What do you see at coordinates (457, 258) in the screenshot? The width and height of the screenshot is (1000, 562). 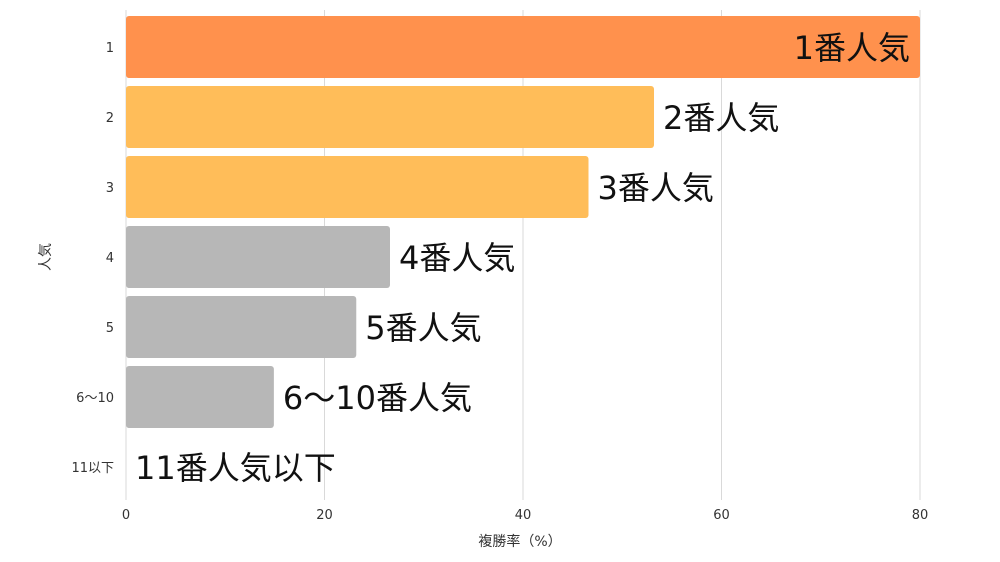 I see `bar-label: 4番人気` at bounding box center [457, 258].